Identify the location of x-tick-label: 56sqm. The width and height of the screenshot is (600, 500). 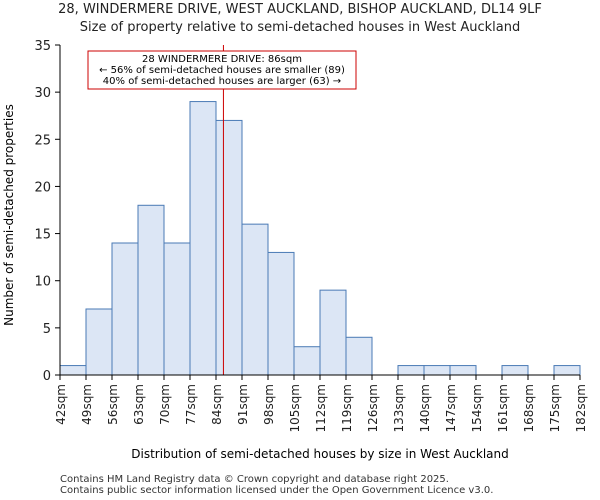
(113, 404).